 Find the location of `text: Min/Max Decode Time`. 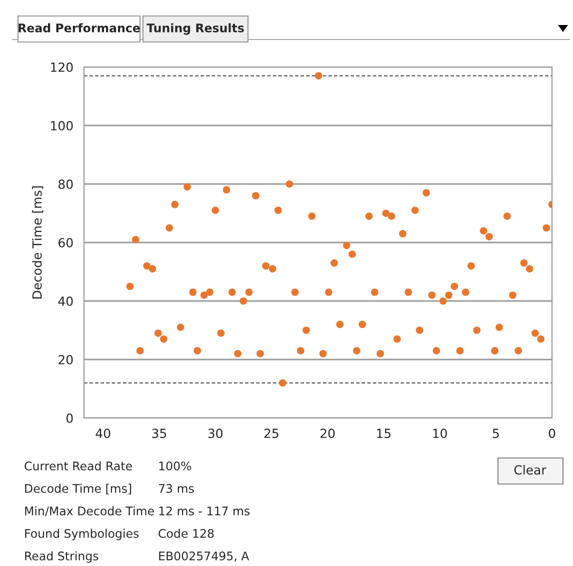

text: Min/Max Decode Time is located at coordinates (89, 511).